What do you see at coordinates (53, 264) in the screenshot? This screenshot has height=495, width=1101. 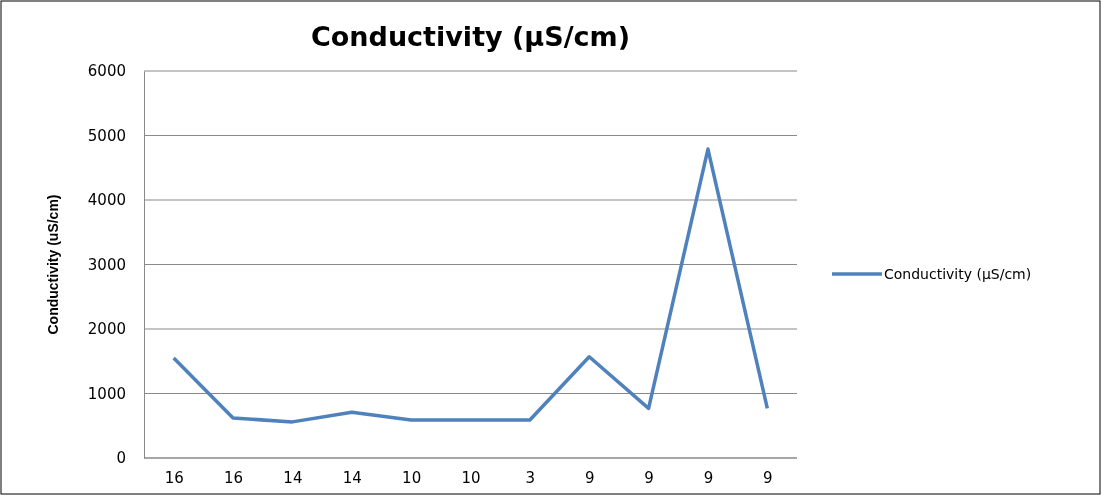 I see `y-axis-title: Conductivity (uS/cm)` at bounding box center [53, 264].